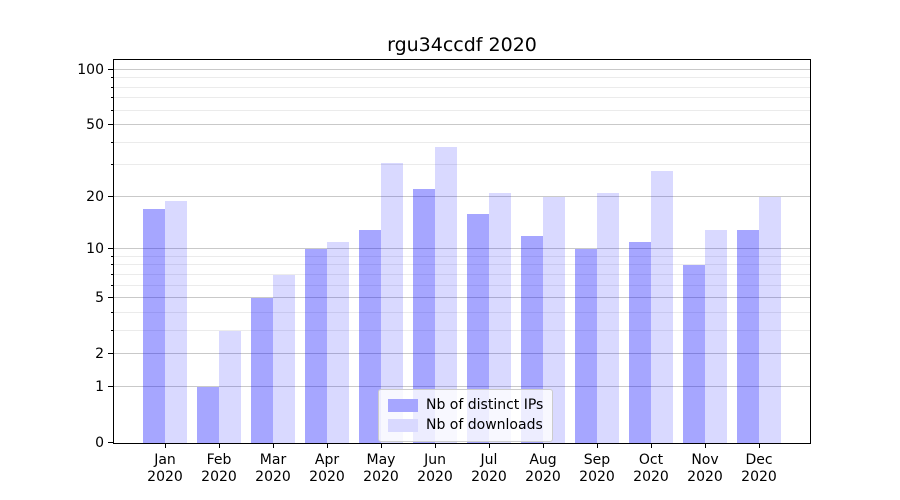 This screenshot has width=900, height=500. I want to click on x-tick-month: Mar, so click(273, 460).